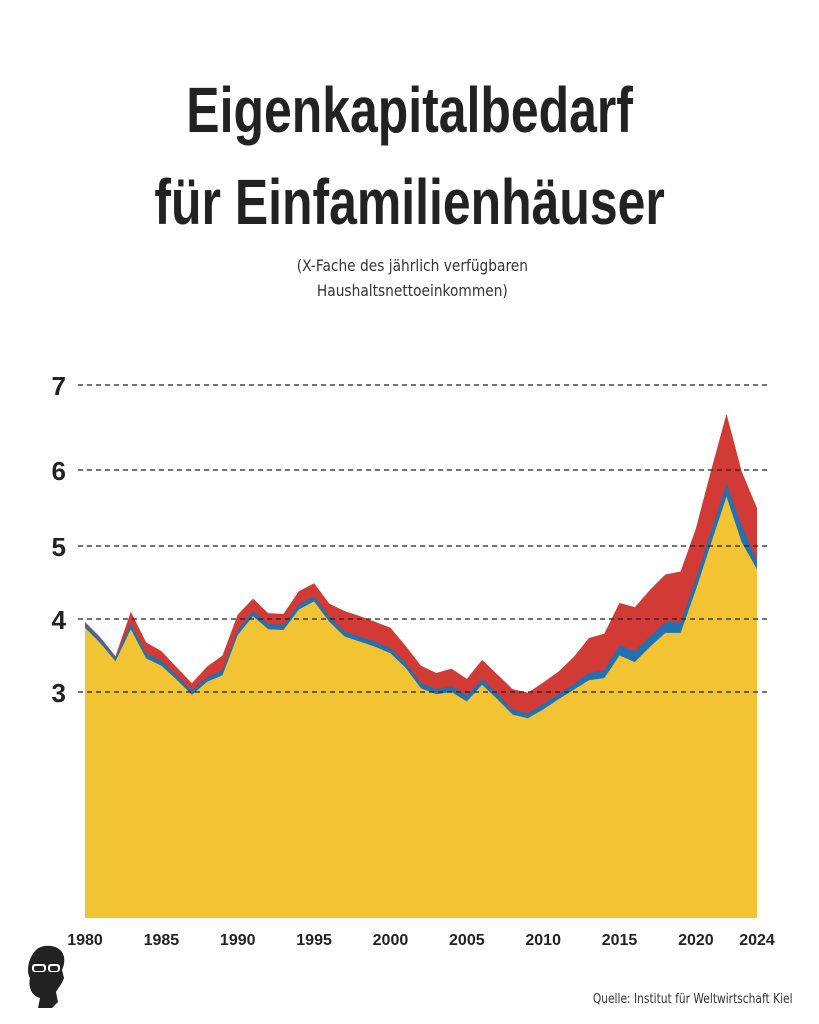 Image resolution: width=819 pixels, height=1024 pixels. What do you see at coordinates (314, 940) in the screenshot?
I see `x-tick-label-1995: 1995` at bounding box center [314, 940].